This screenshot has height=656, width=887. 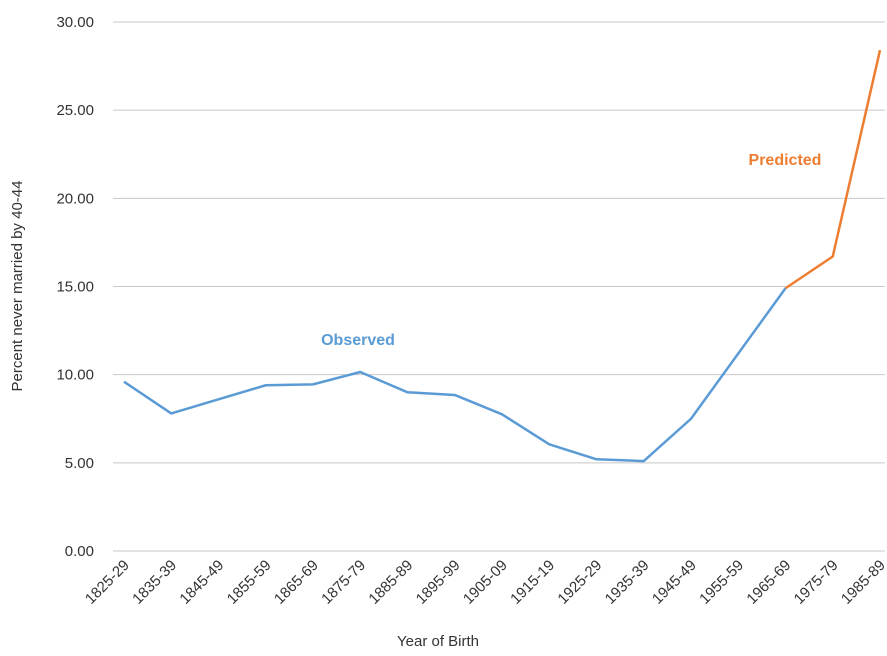 I want to click on x-tick-label: 1855-59, so click(x=249, y=582).